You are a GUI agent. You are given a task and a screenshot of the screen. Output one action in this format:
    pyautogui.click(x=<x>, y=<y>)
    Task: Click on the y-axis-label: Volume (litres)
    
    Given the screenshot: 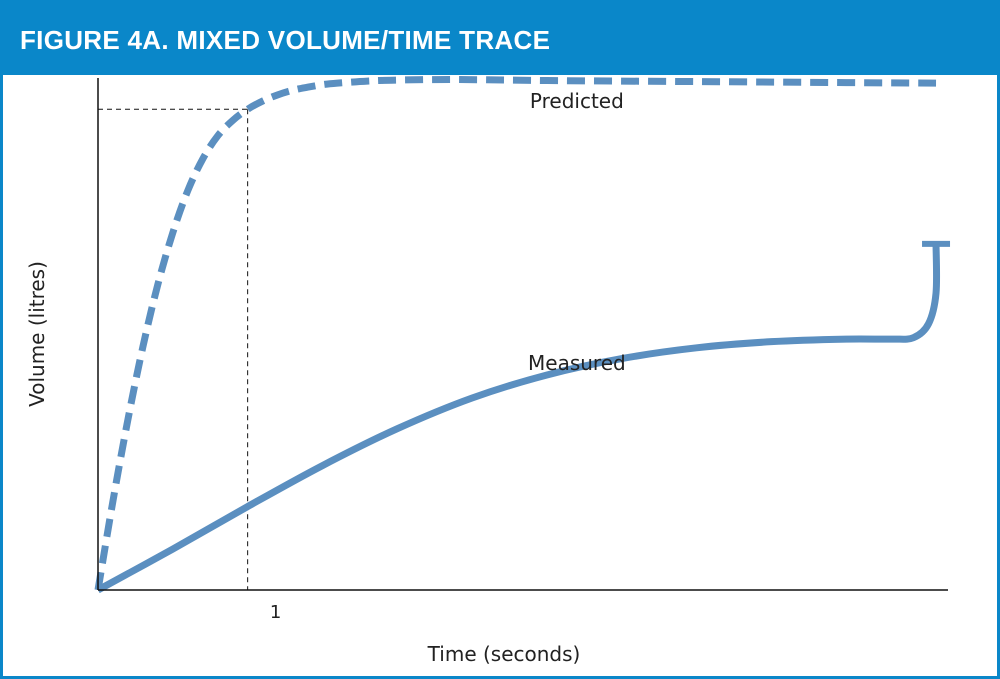 What is the action you would take?
    pyautogui.click(x=37, y=334)
    